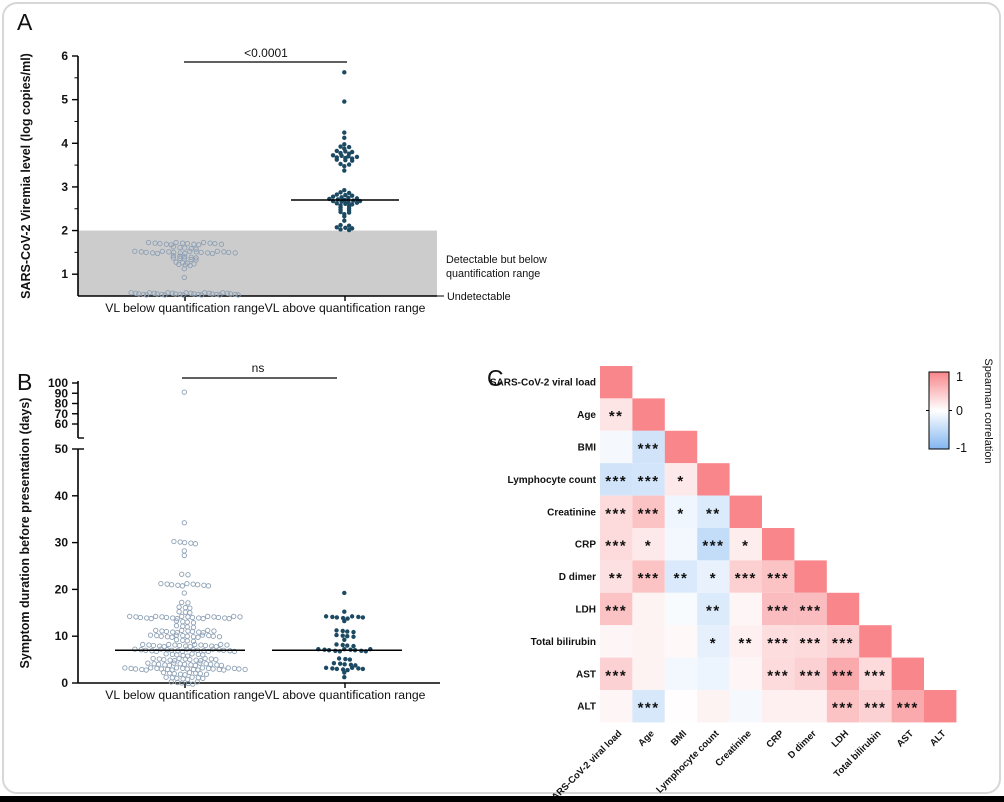 This screenshot has height=802, width=1004. What do you see at coordinates (62, 636) in the screenshot?
I see `panel-b-y-tick-label: 10` at bounding box center [62, 636].